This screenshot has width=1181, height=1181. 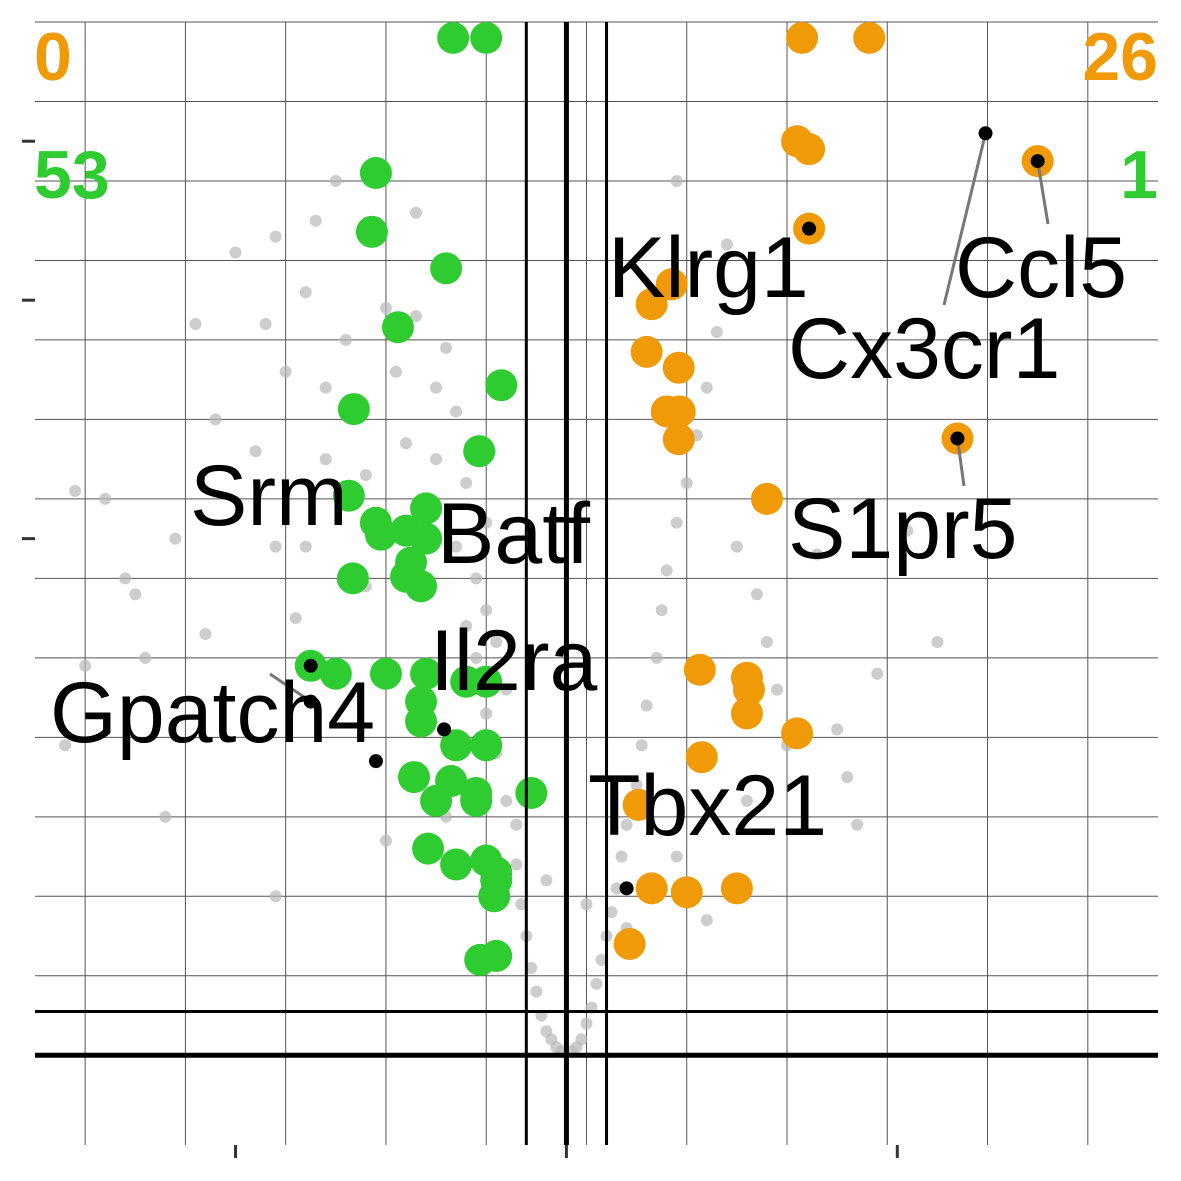 I want to click on gene-label: S1pr5, so click(x=903, y=529).